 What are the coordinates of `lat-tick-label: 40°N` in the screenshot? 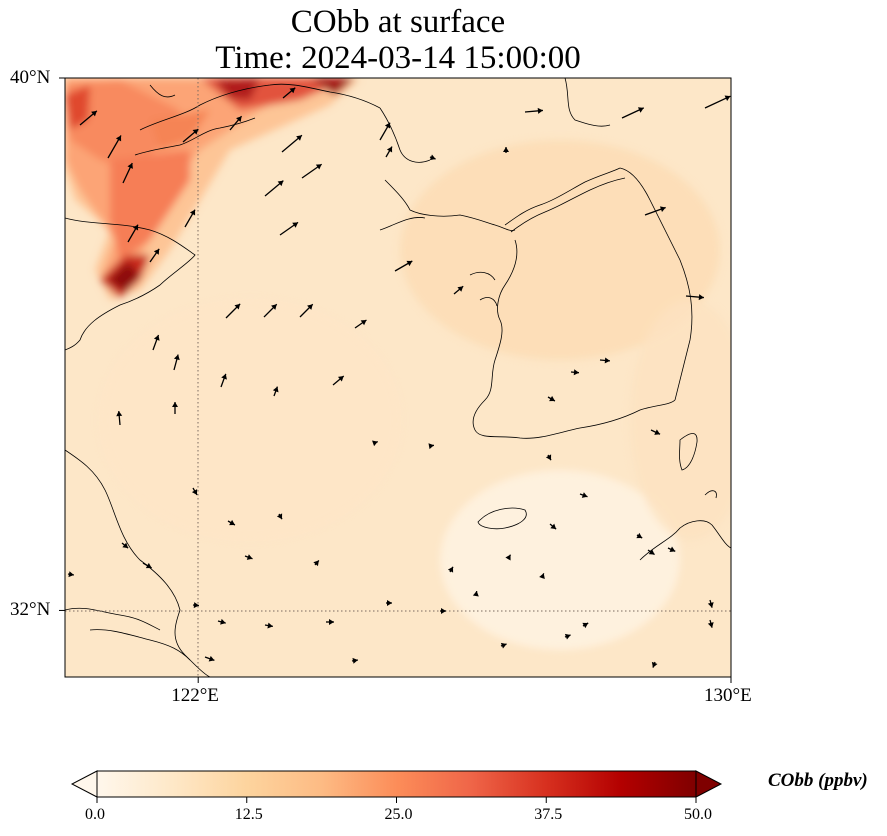 It's located at (30, 77).